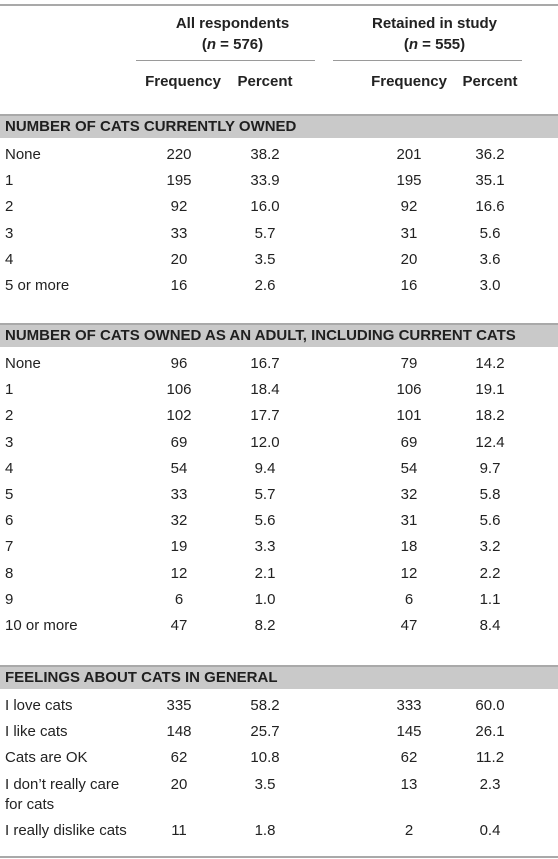 This screenshot has height=859, width=558. What do you see at coordinates (179, 442) in the screenshot?
I see `cell-frequency-all: 69` at bounding box center [179, 442].